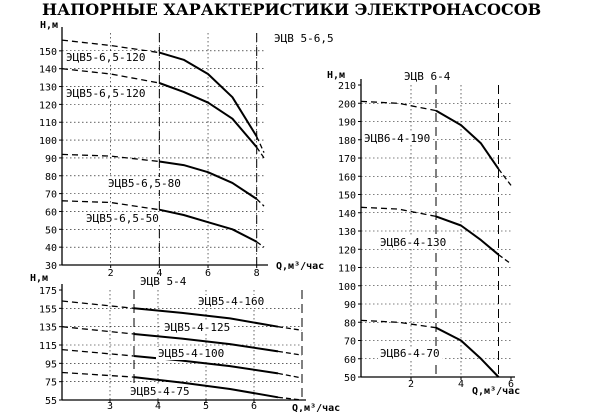 The image size is (600, 412). I want to click on series-2: ЭЦВ5-4-125, so click(182, 338).